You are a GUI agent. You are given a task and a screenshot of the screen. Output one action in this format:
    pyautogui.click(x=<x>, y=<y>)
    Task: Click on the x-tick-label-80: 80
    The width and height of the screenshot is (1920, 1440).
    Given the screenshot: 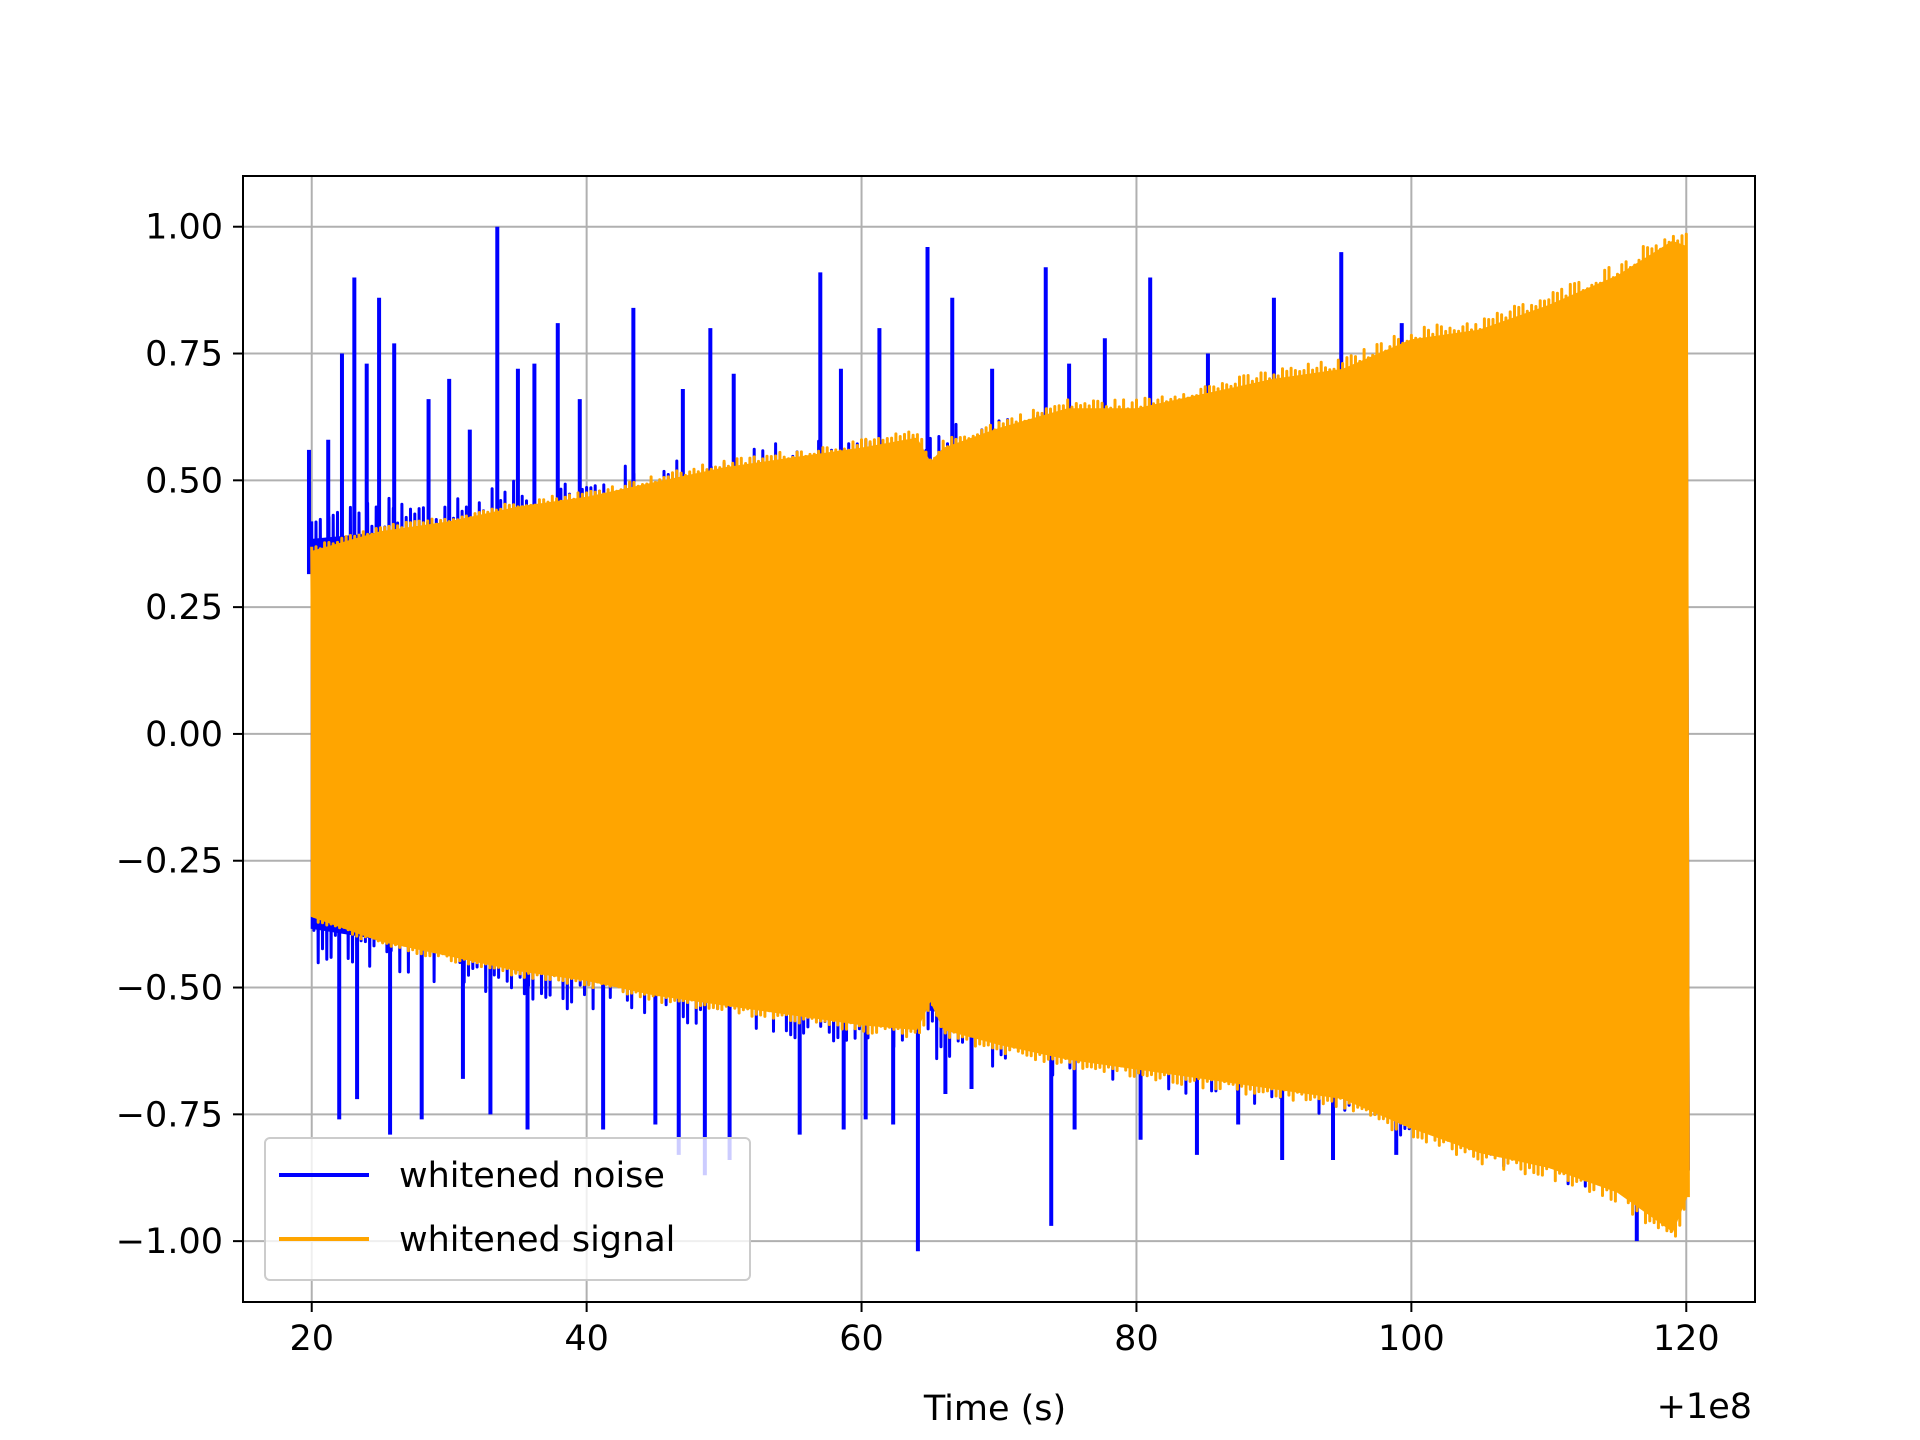 What is the action you would take?
    pyautogui.click(x=1136, y=1339)
    